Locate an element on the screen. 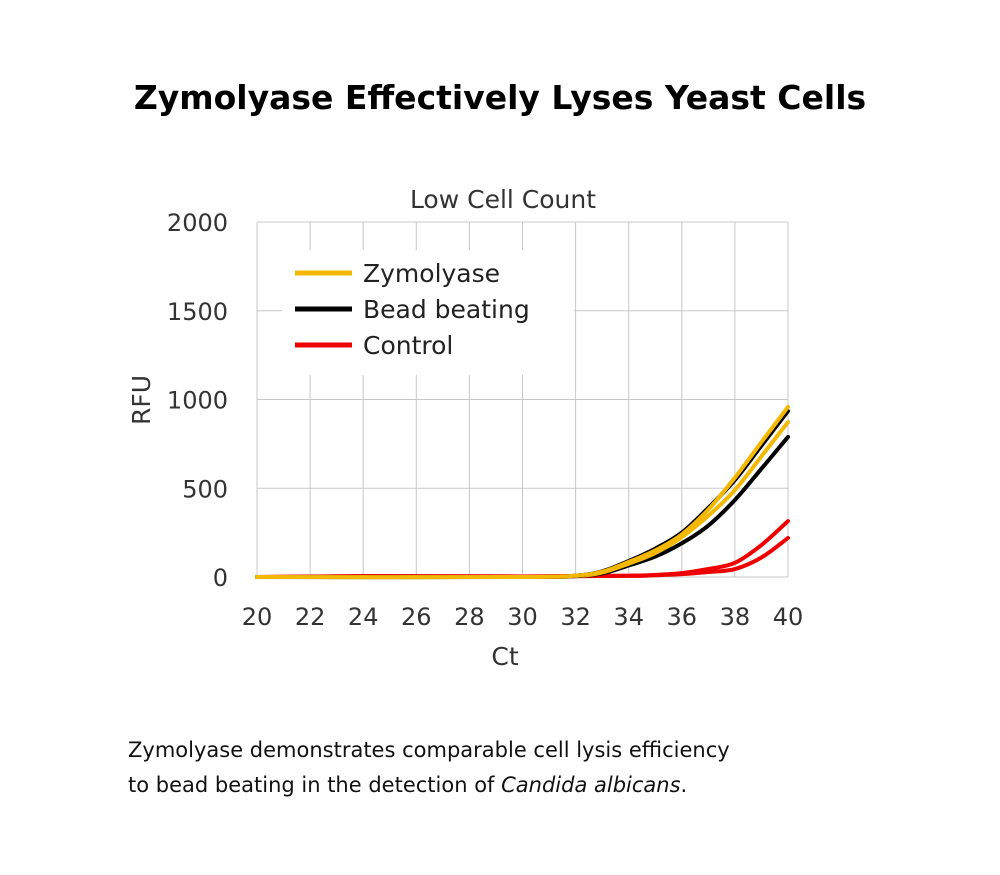 The image size is (1000, 875). x-tick-label: 36 is located at coordinates (682, 617).